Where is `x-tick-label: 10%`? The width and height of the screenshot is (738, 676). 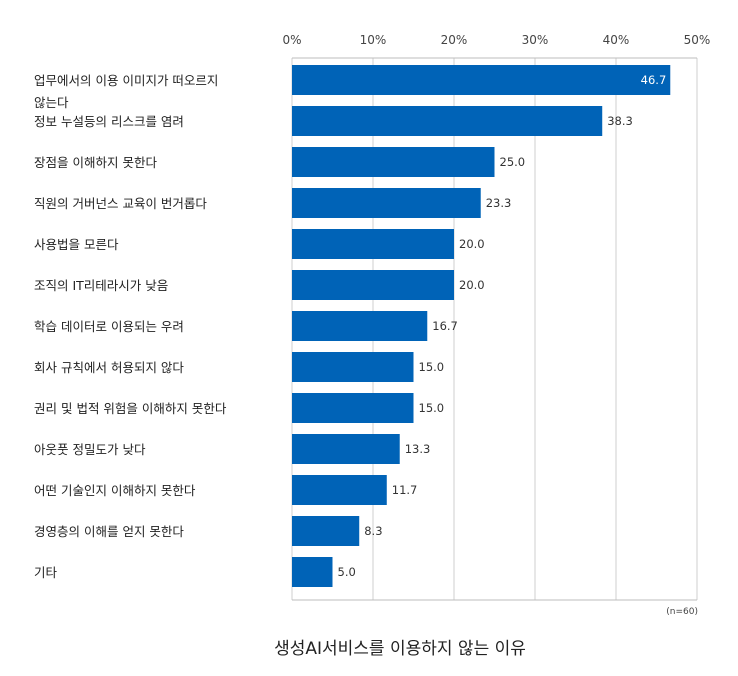 x-tick-label: 10% is located at coordinates (373, 40).